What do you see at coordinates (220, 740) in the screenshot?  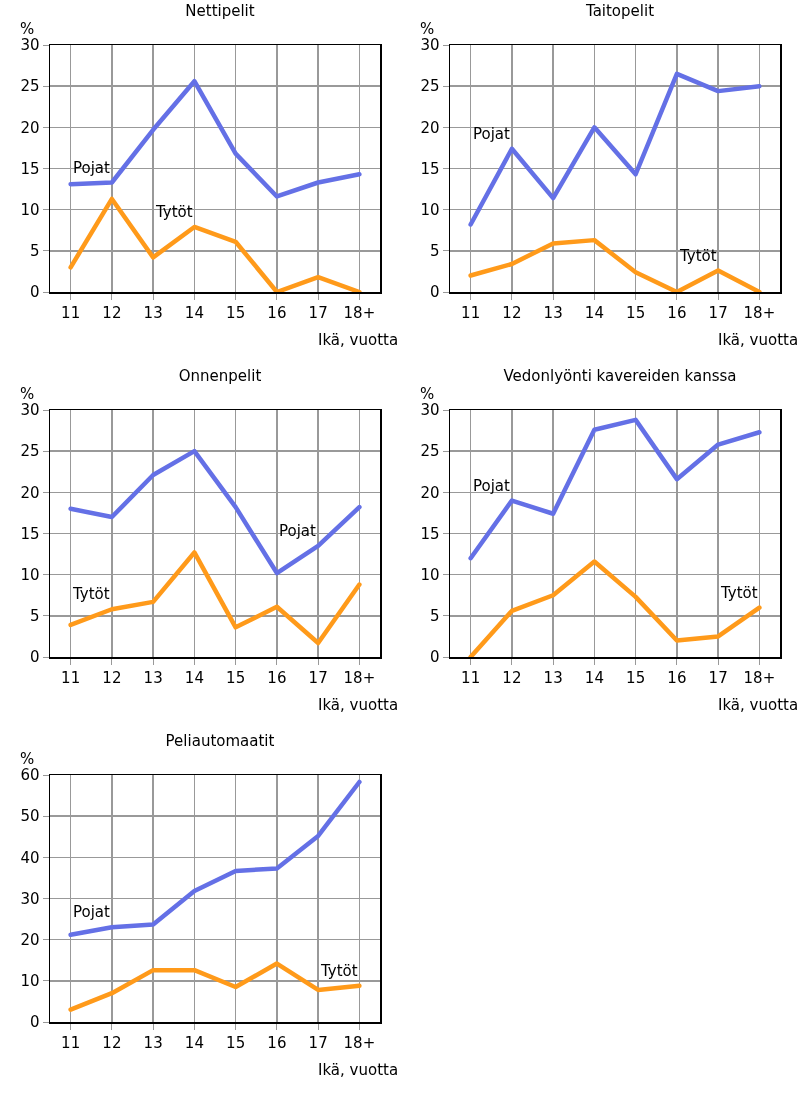 I see `chart-title: Peliautomaatit` at bounding box center [220, 740].